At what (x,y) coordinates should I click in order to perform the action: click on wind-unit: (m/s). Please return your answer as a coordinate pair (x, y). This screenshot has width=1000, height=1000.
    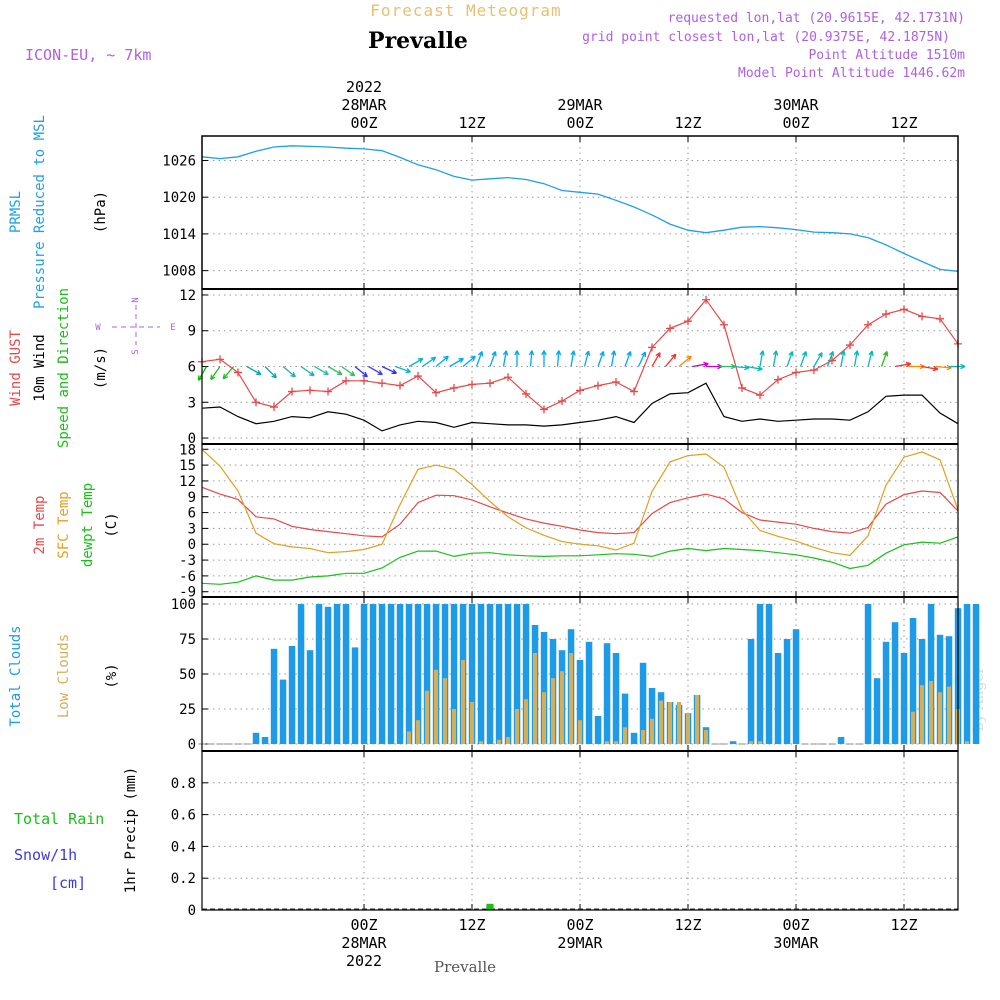
    Looking at the image, I should click on (101, 368).